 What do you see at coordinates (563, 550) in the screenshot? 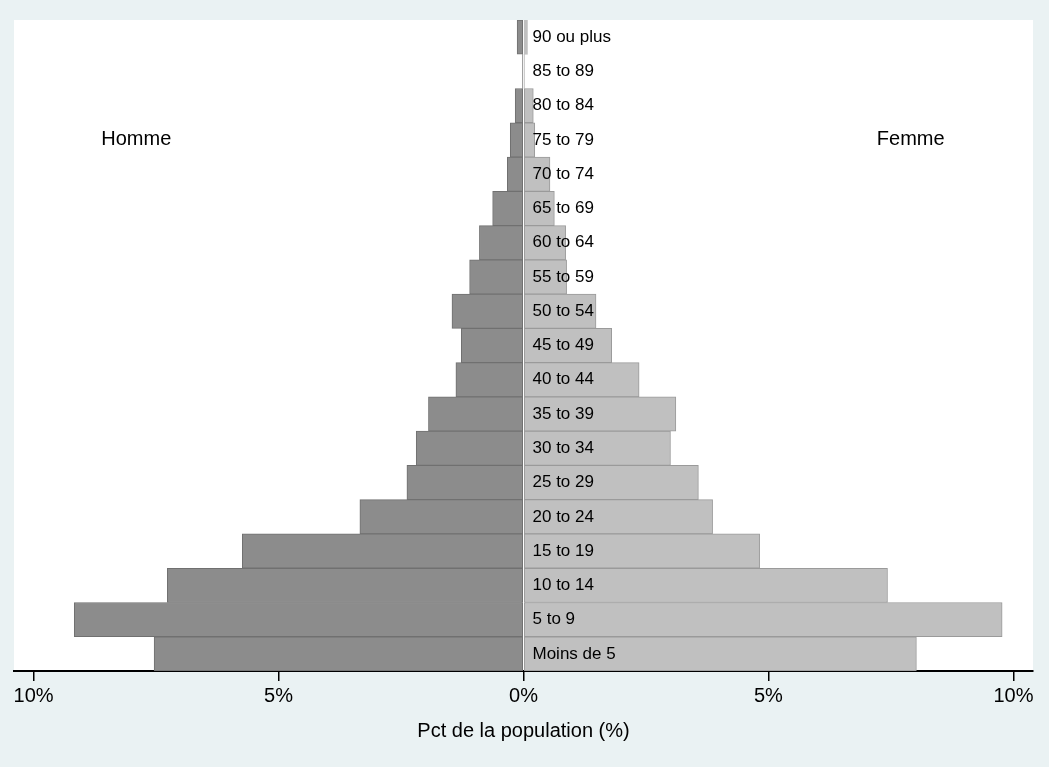
I see `y-tick-label: 15 to 19` at bounding box center [563, 550].